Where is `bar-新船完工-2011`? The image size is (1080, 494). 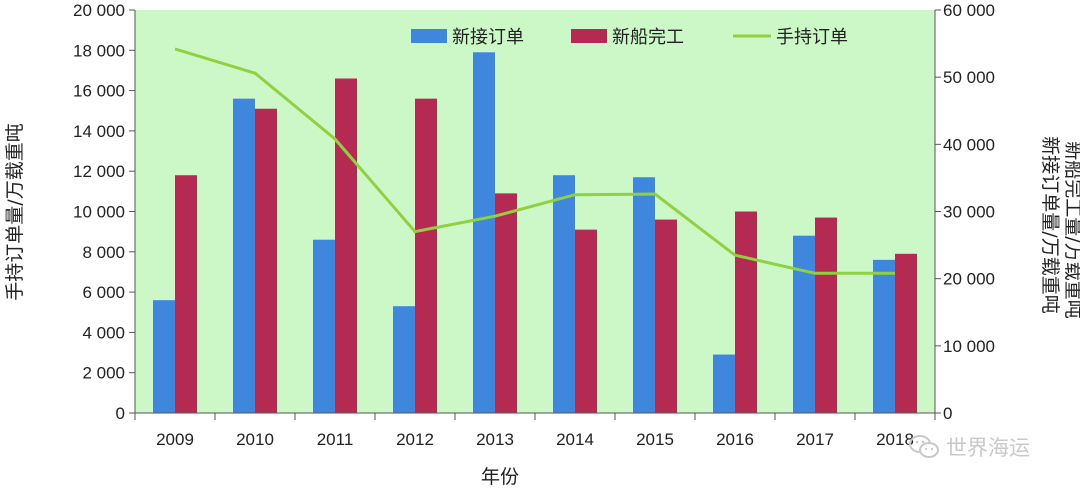 bar-新船完工-2011 is located at coordinates (346, 245).